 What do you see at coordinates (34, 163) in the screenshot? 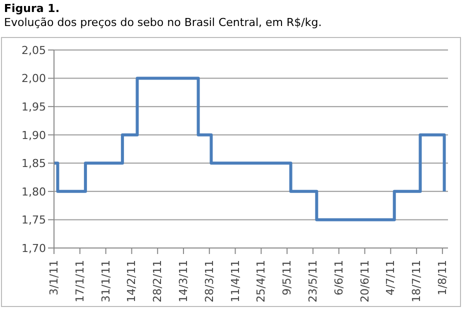
I see `y-tick-label: 1,85` at bounding box center [34, 163].